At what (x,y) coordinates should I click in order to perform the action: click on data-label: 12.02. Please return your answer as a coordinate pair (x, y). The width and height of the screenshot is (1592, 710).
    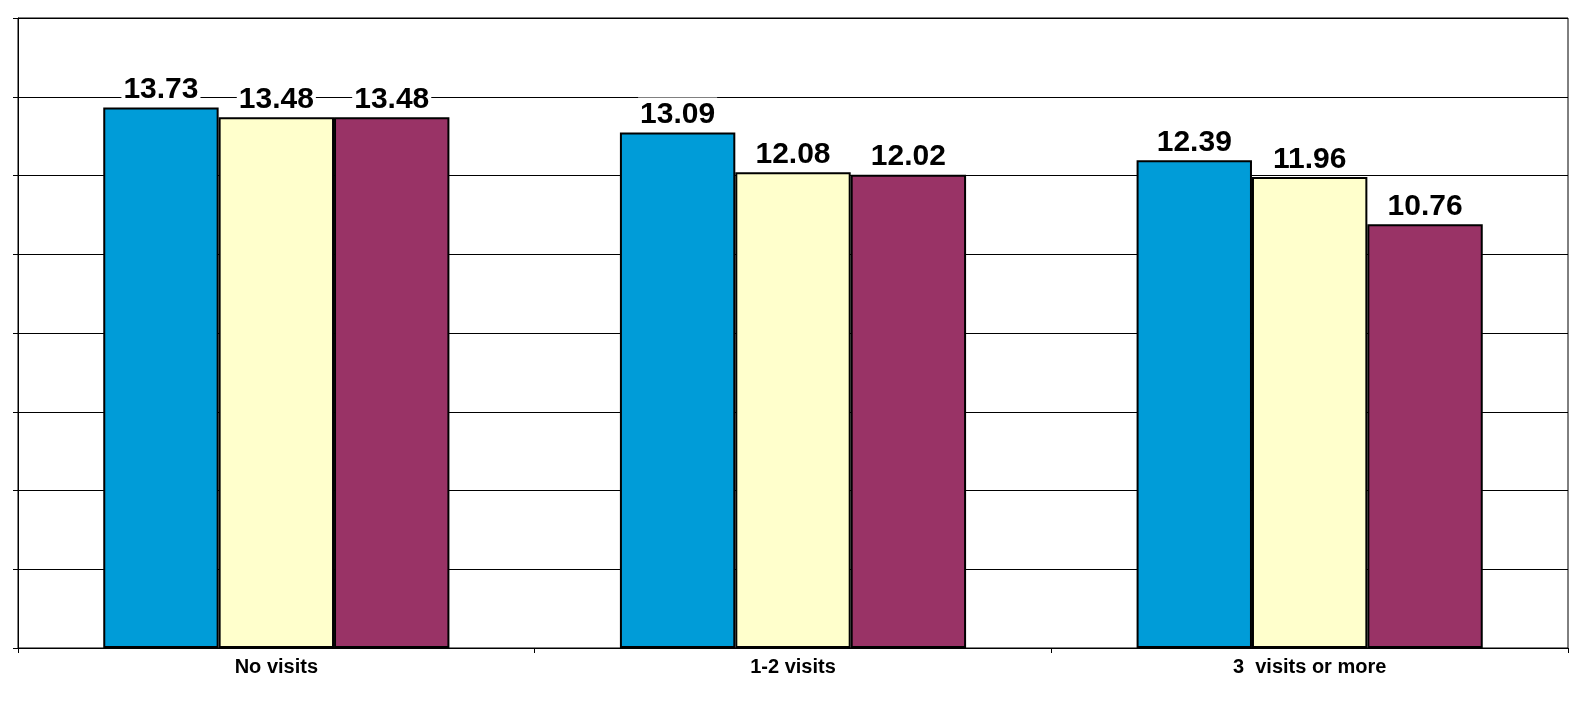
    Looking at the image, I should click on (908, 155).